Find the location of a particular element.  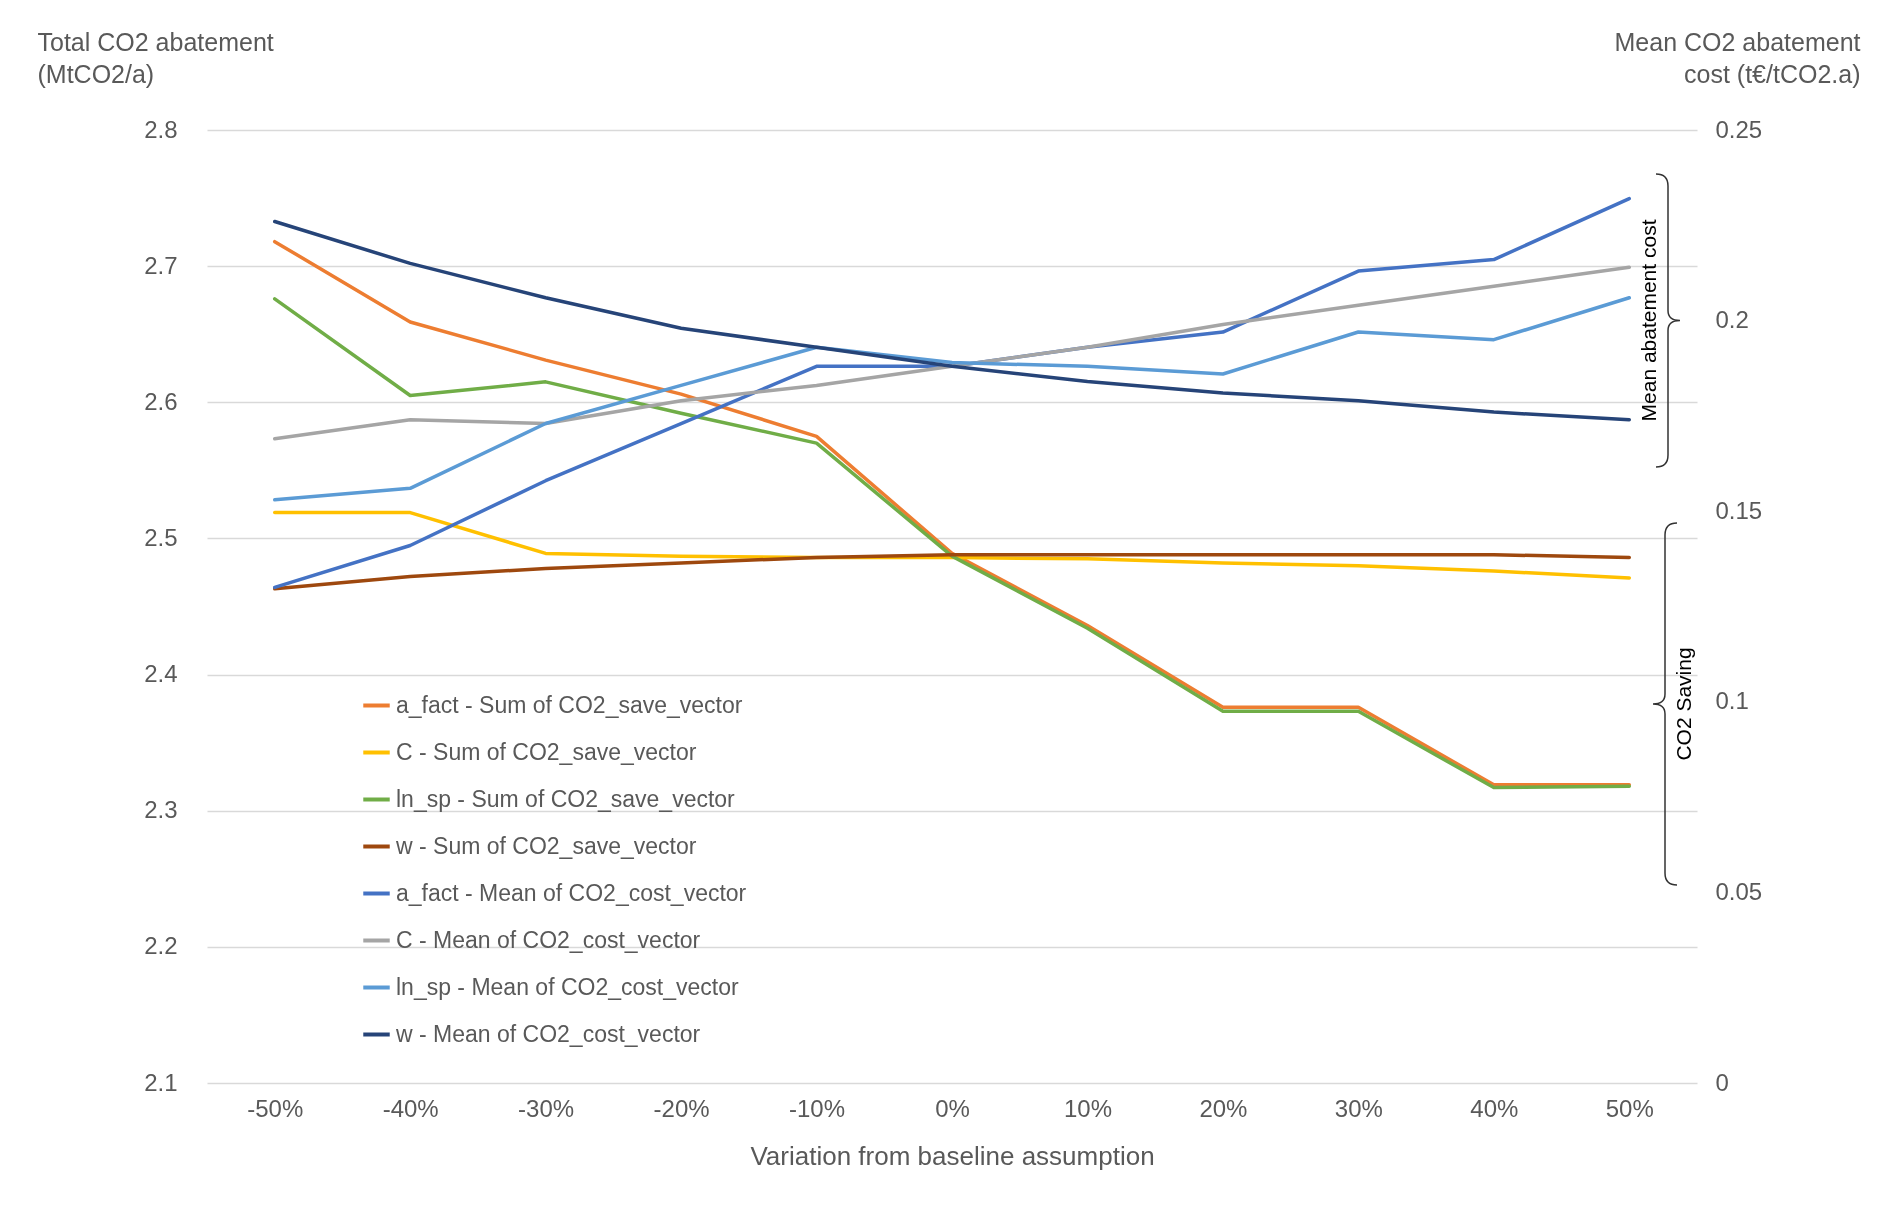

annotation: Mean abatement cost is located at coordinates (1648, 320).